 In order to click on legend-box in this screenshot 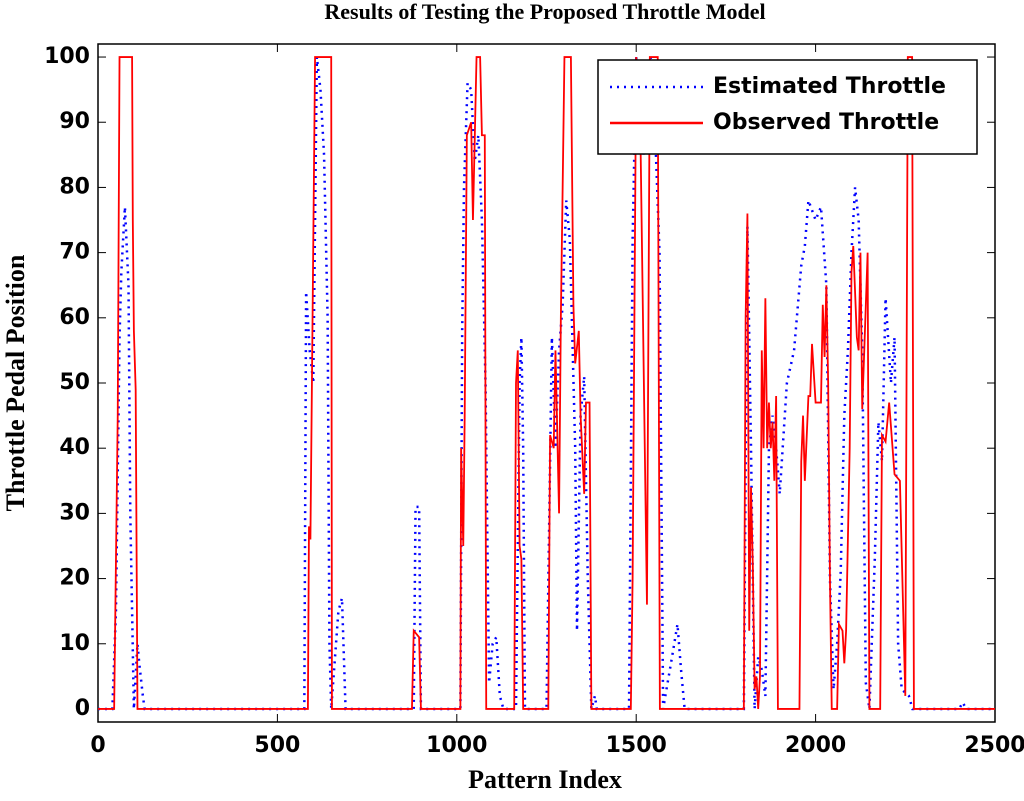, I will do `click(787, 107)`.